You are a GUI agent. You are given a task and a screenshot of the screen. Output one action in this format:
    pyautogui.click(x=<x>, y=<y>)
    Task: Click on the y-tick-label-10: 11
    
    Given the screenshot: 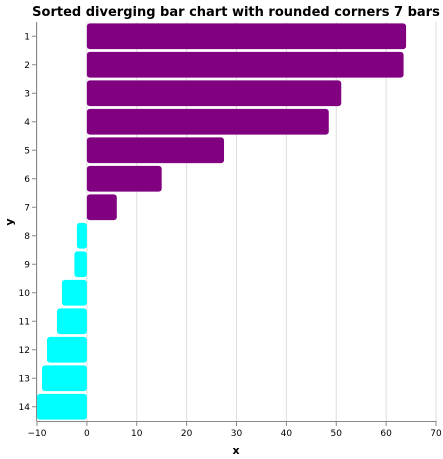 What is the action you would take?
    pyautogui.click(x=24, y=322)
    